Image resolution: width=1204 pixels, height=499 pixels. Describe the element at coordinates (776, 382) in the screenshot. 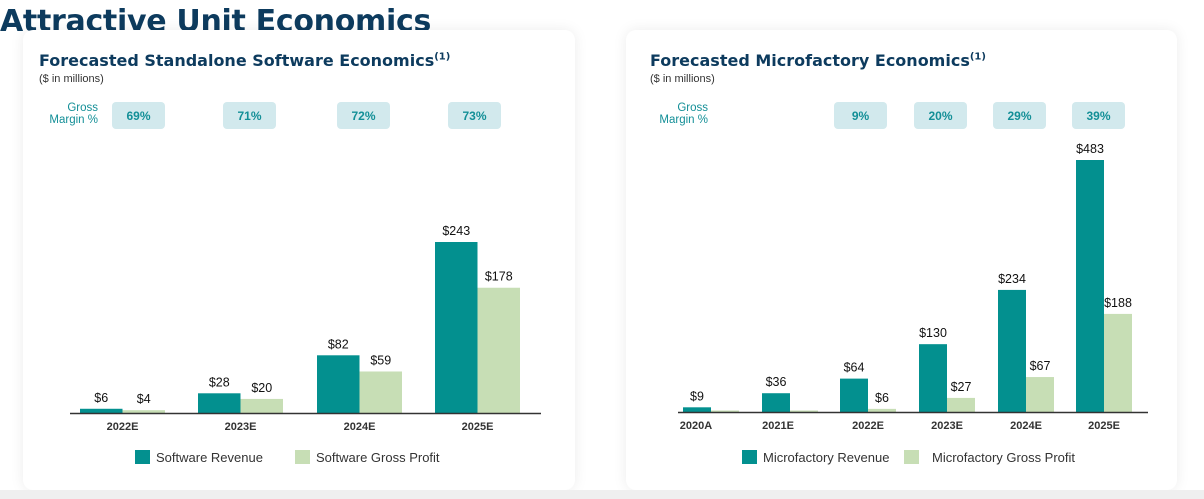

I see `data-label: $36` at that location.